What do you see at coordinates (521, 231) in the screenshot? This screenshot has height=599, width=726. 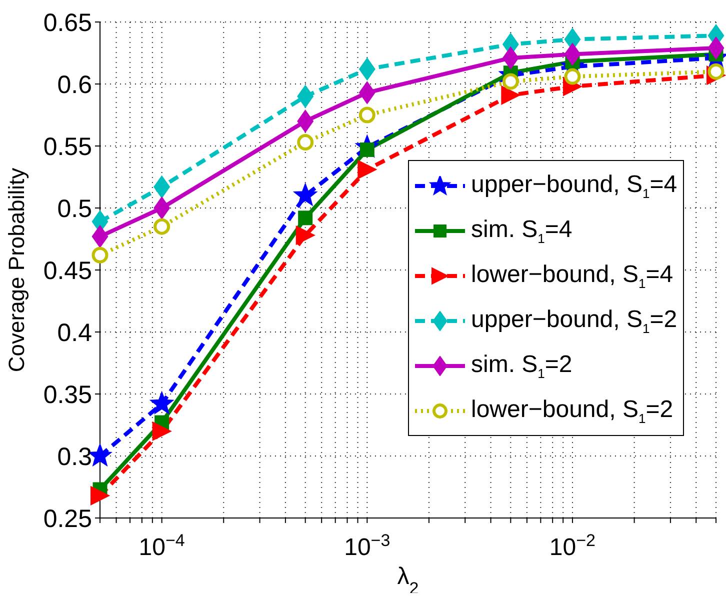 I see `legend-label: sim. S$_{1}$=4` at bounding box center [521, 231].